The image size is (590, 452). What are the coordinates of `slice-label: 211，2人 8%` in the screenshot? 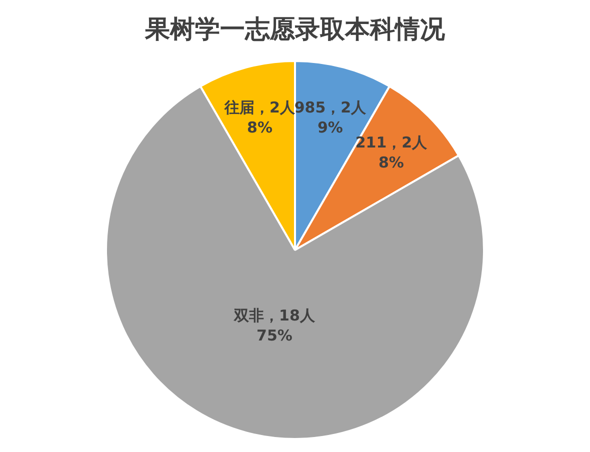 It's located at (391, 153).